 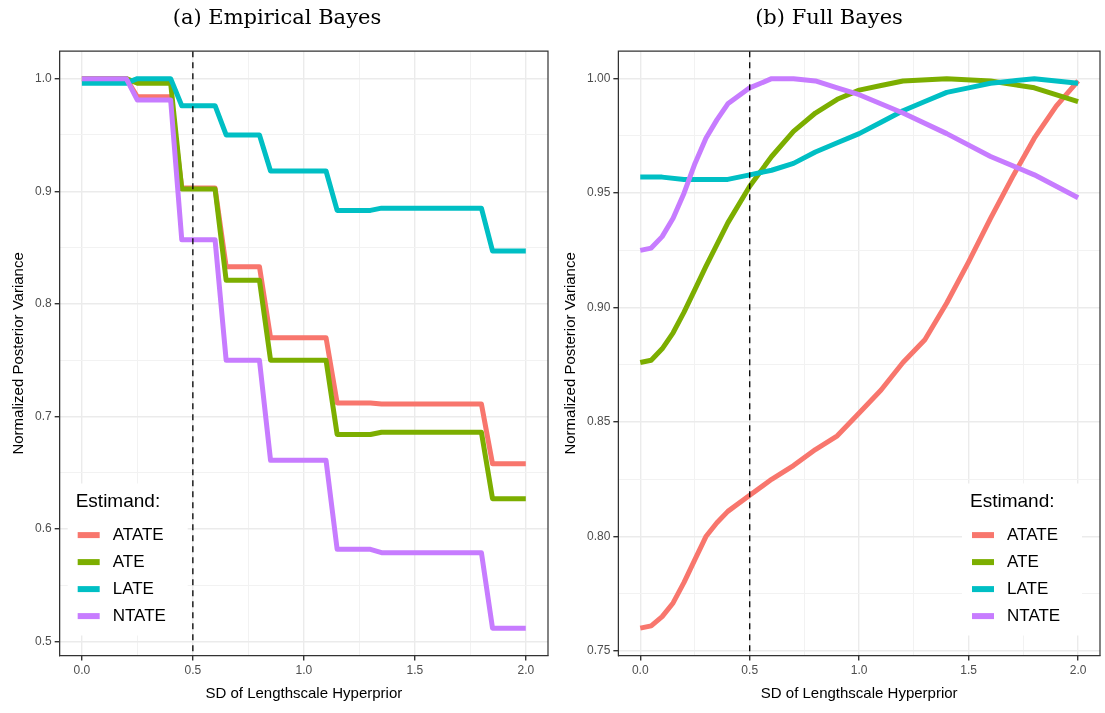 I want to click on chart-title: (a) Empirical Bayes, so click(x=277, y=17).